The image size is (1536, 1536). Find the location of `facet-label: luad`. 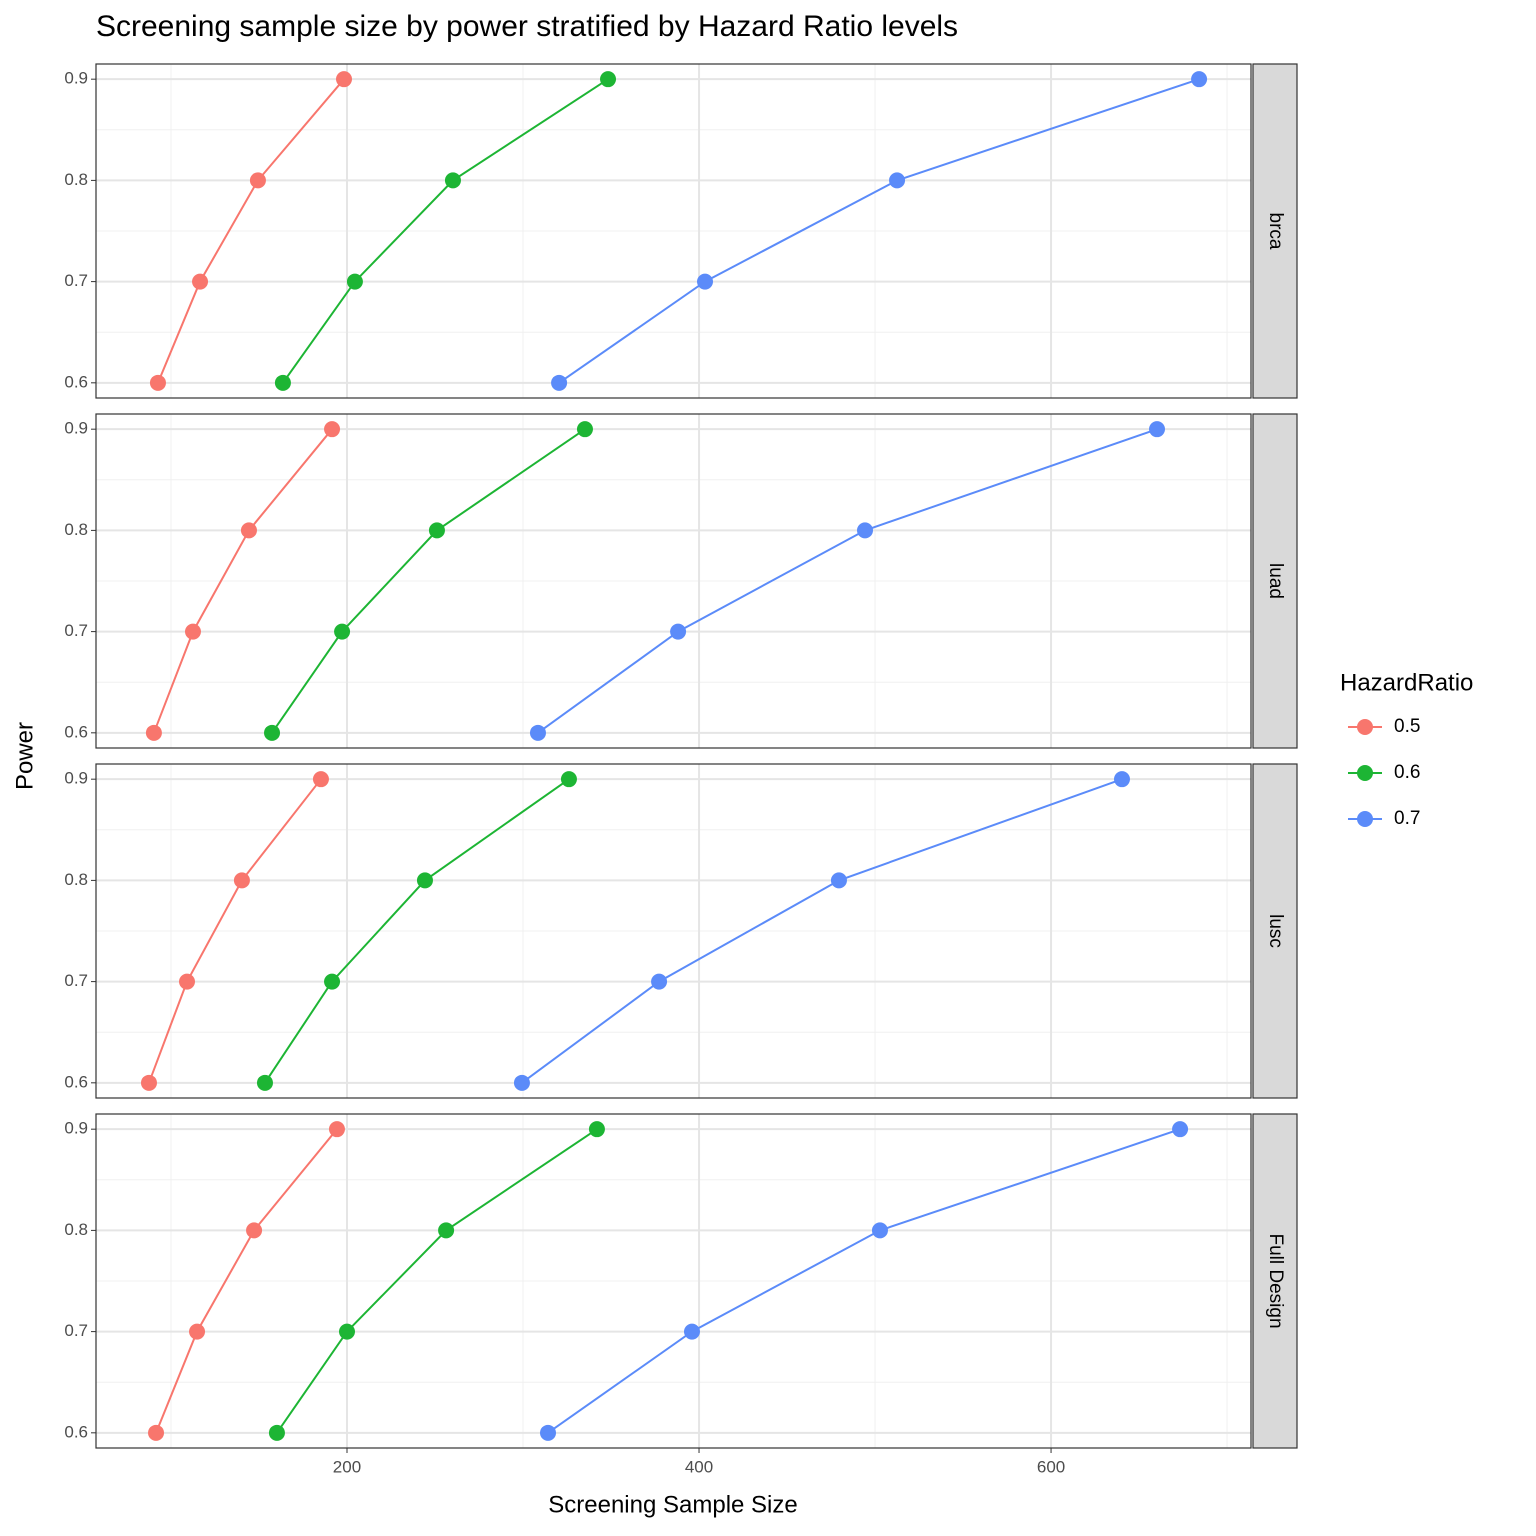

facet-label: luad is located at coordinates (1275, 581).